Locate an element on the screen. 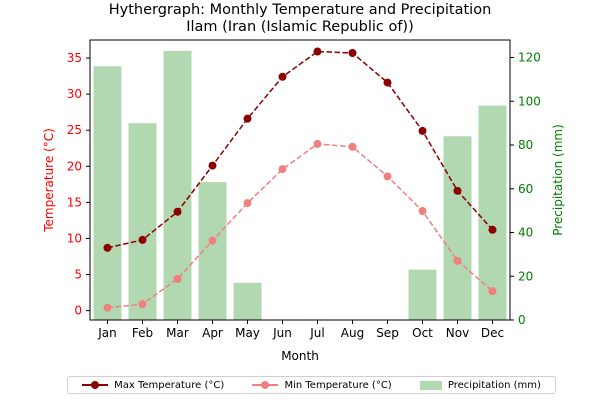  max-temp-point-nov is located at coordinates (457, 190).